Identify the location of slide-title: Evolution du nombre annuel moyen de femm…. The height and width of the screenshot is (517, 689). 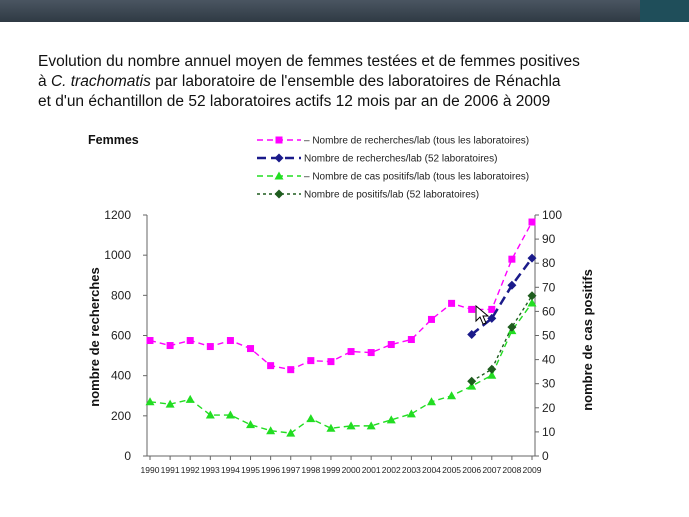
(358, 82).